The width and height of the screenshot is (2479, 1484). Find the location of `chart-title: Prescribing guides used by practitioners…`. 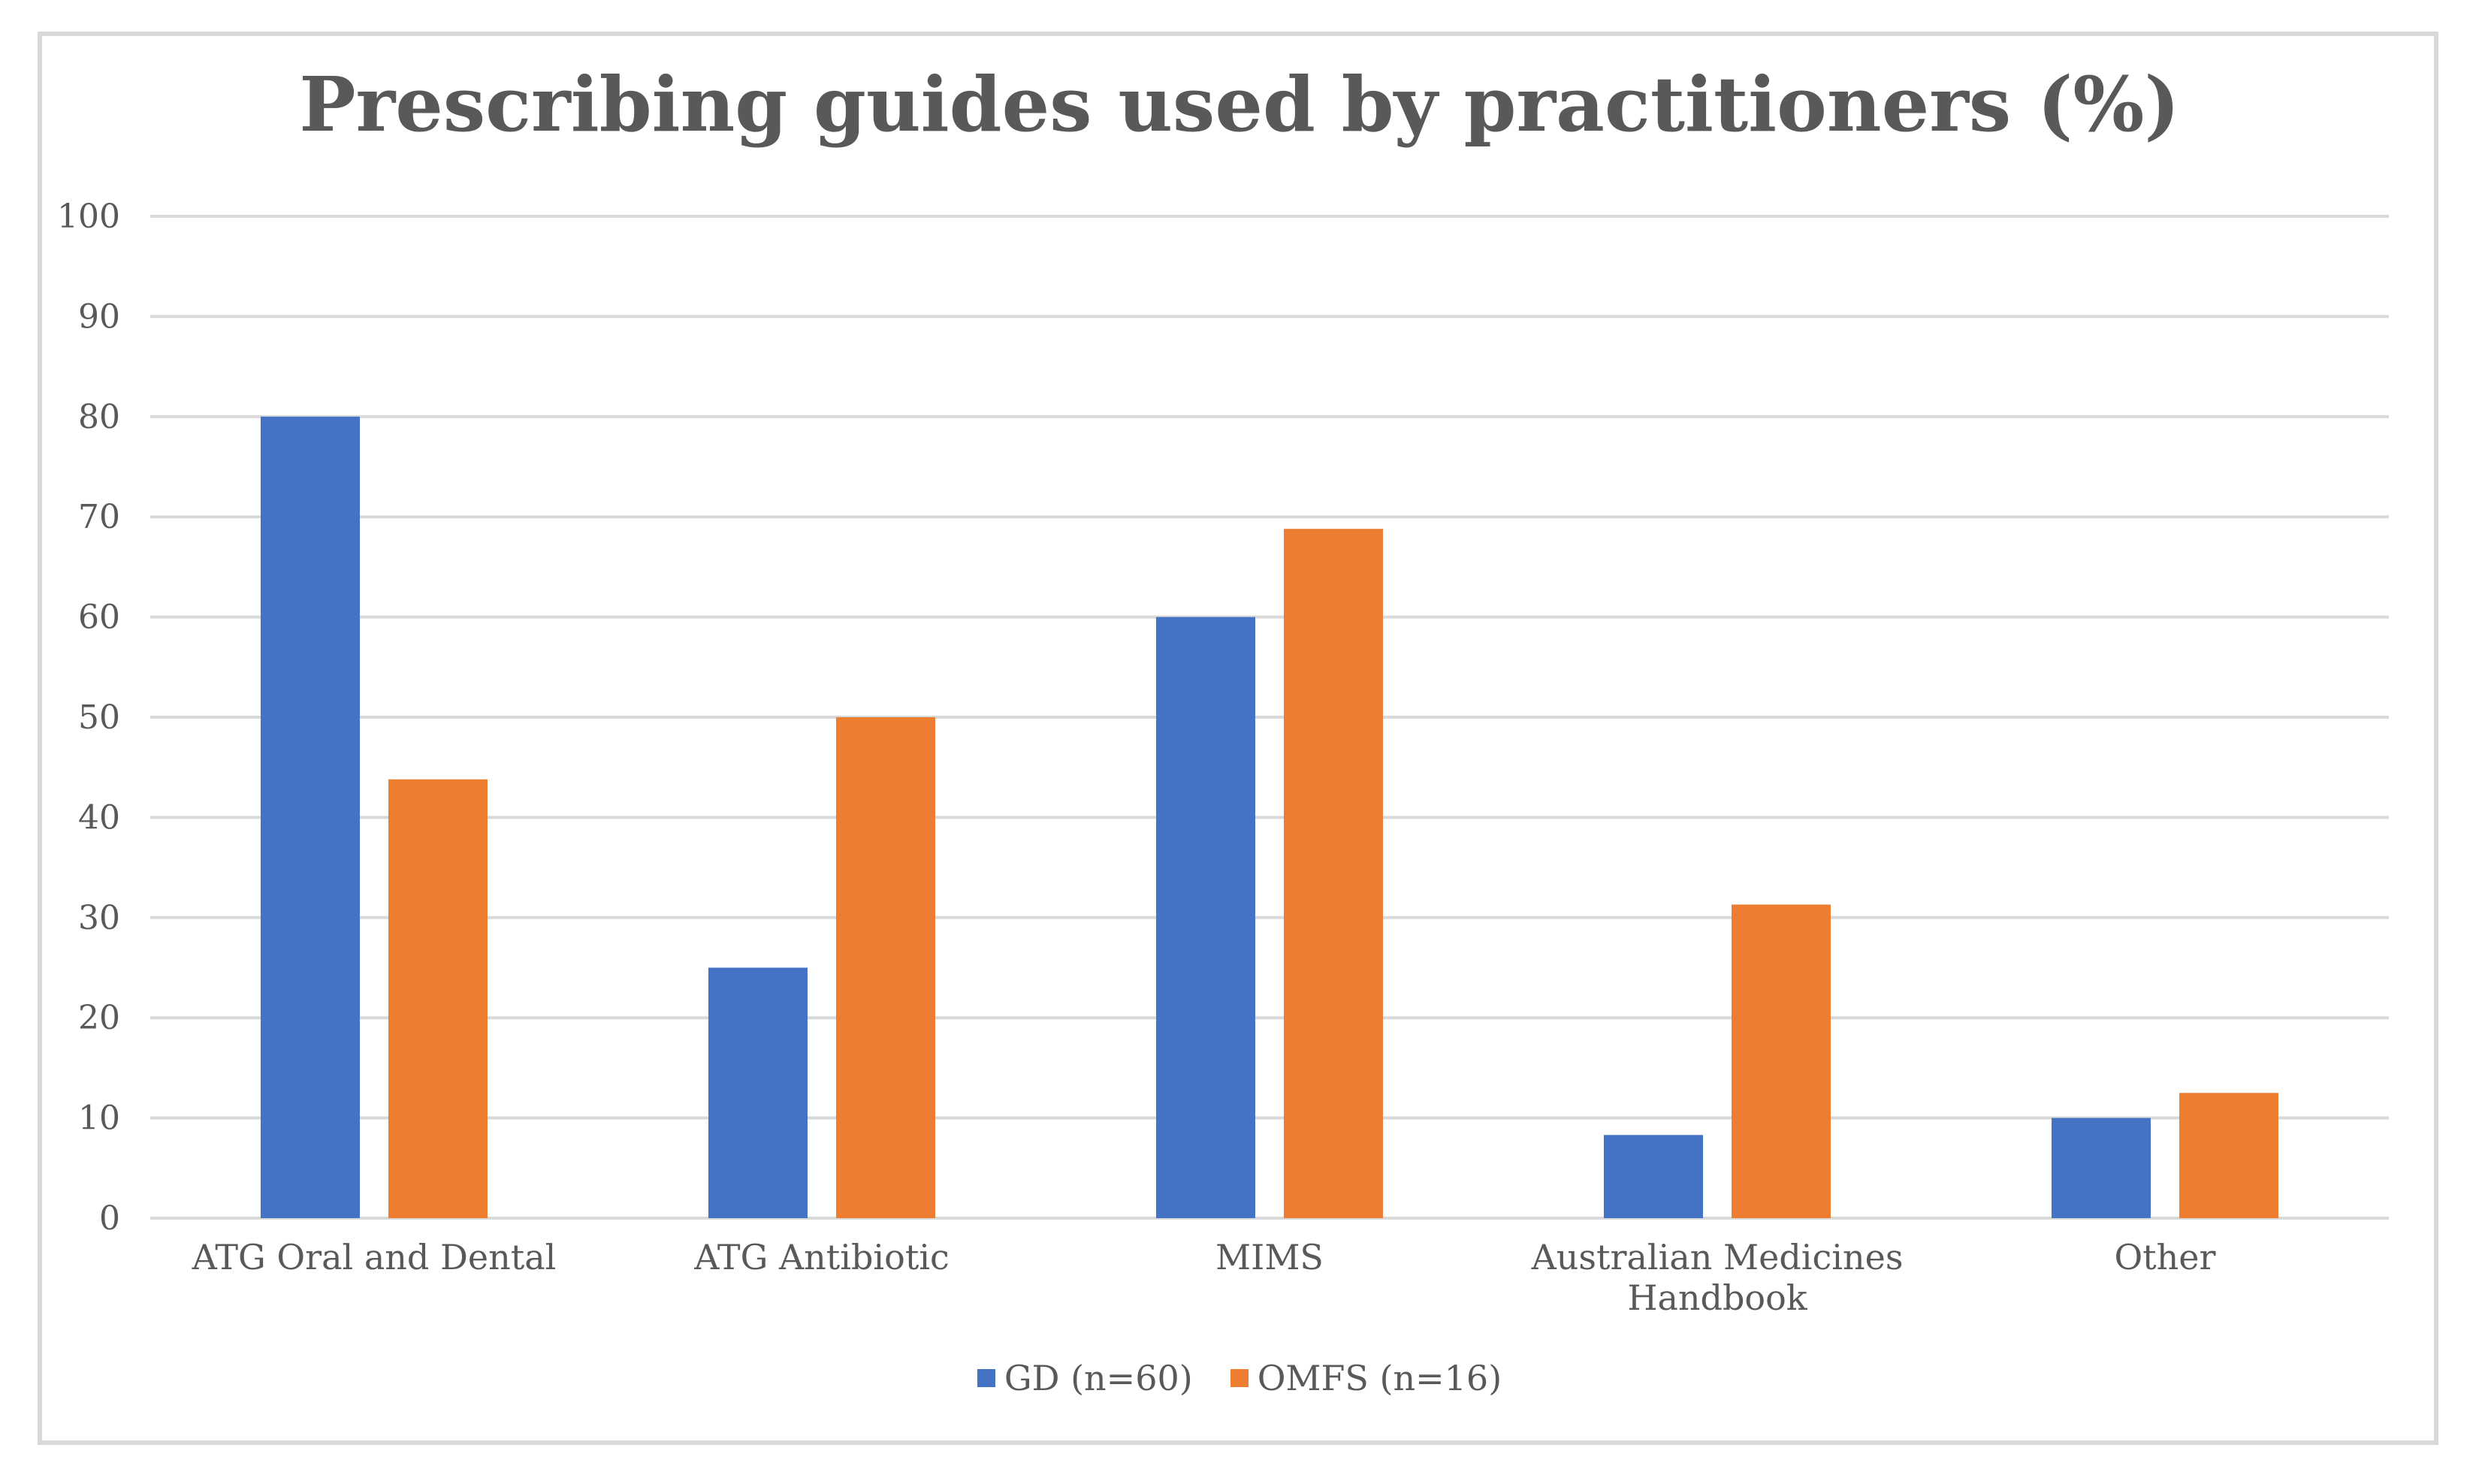

chart-title: Prescribing guides used by practitioners… is located at coordinates (1239, 104).